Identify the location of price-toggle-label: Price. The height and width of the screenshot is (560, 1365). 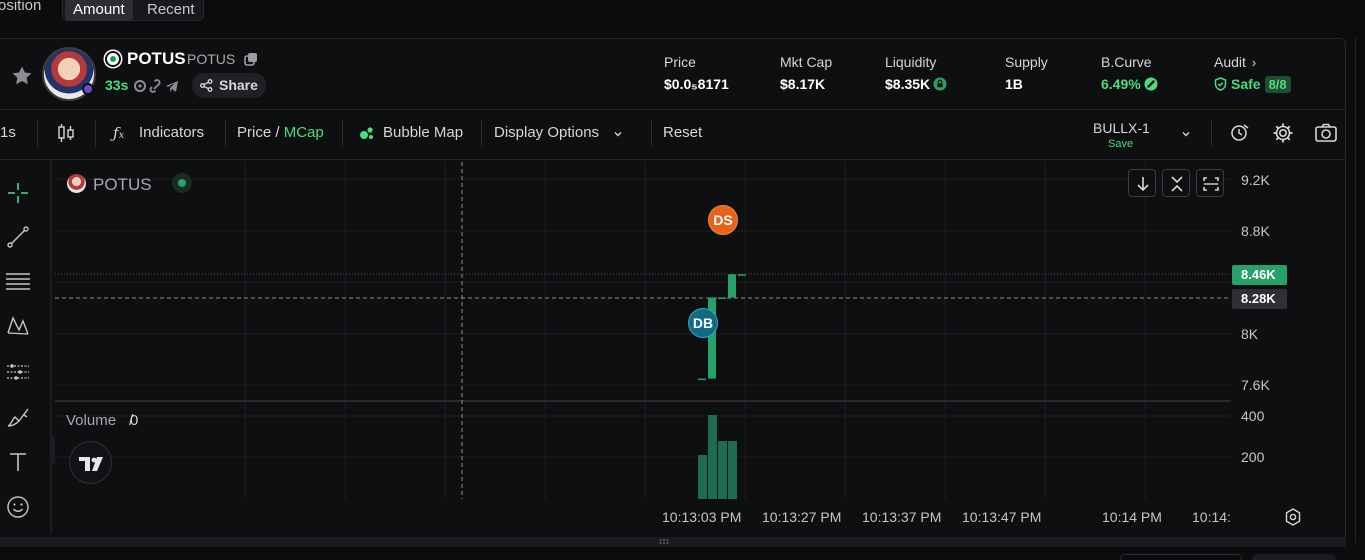
(254, 132).